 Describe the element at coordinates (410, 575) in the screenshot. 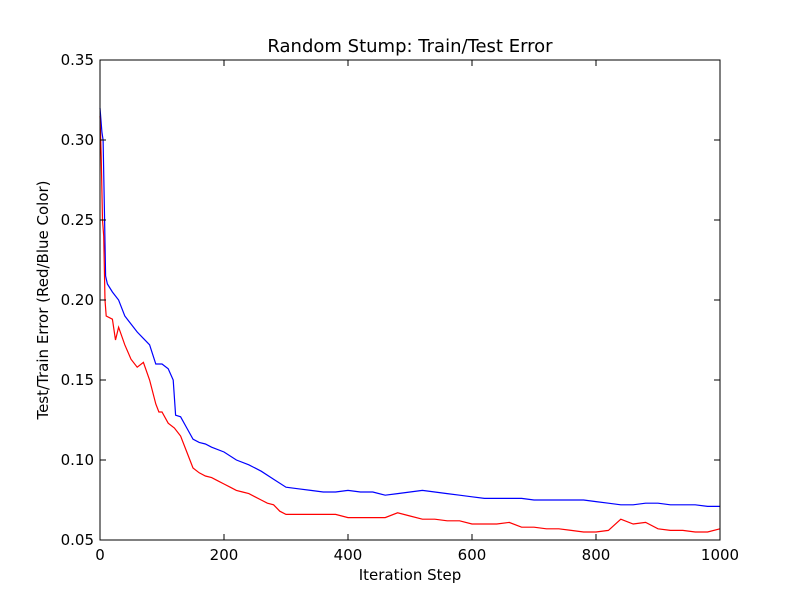

I see `x-axis-label: Iteration Step` at that location.